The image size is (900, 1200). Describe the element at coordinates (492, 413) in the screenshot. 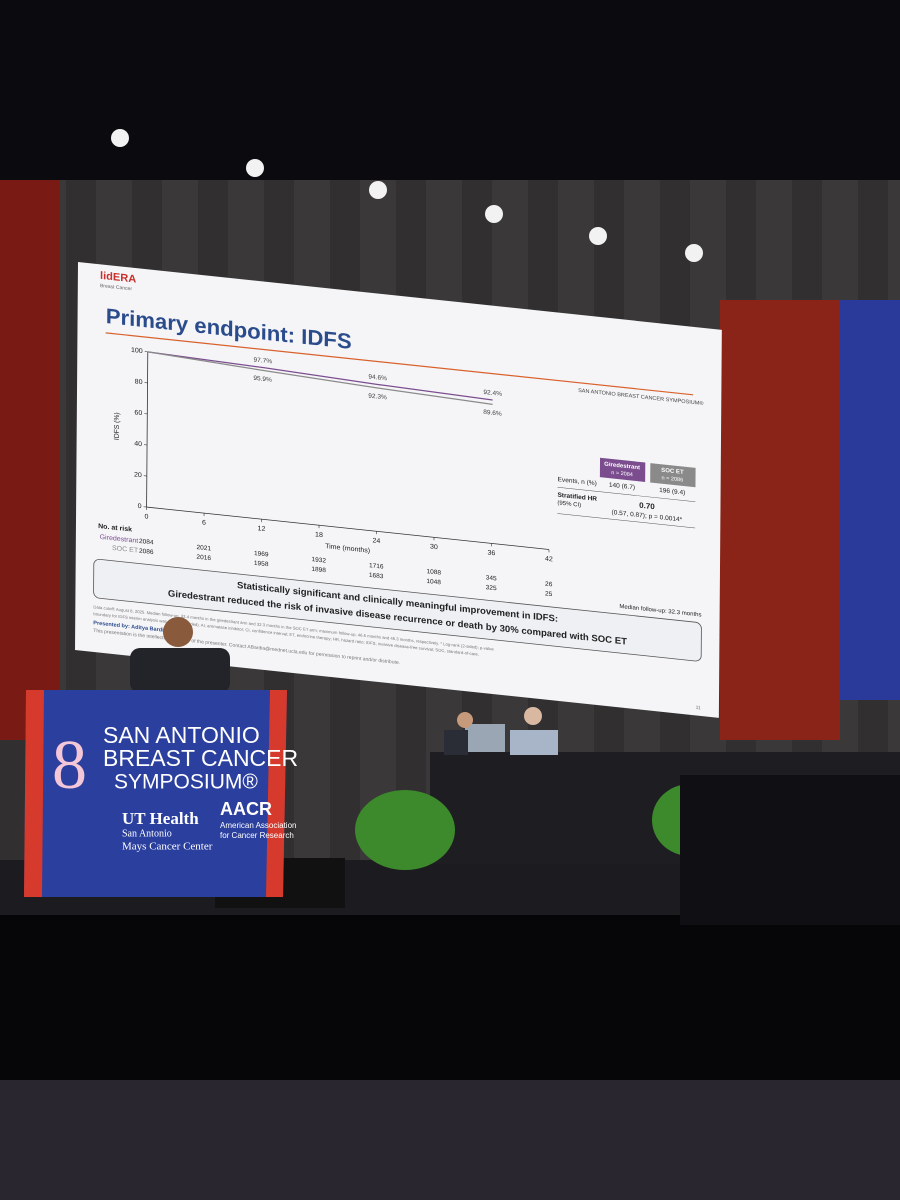

I see `value-label: 89.6%` at that location.